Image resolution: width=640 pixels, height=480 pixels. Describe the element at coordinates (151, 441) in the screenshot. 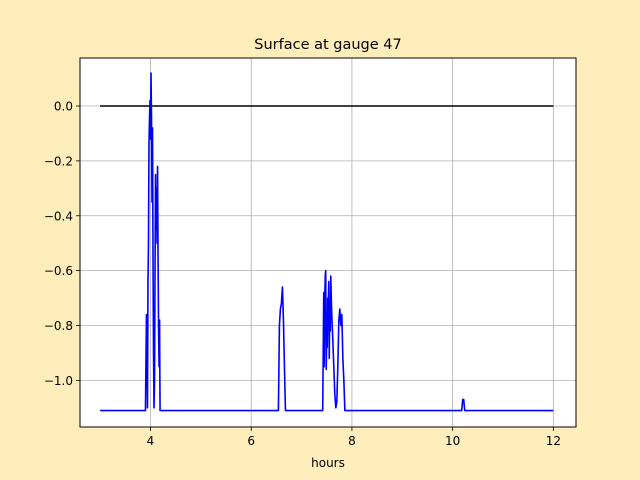

I see `x-tick-label: 4` at that location.